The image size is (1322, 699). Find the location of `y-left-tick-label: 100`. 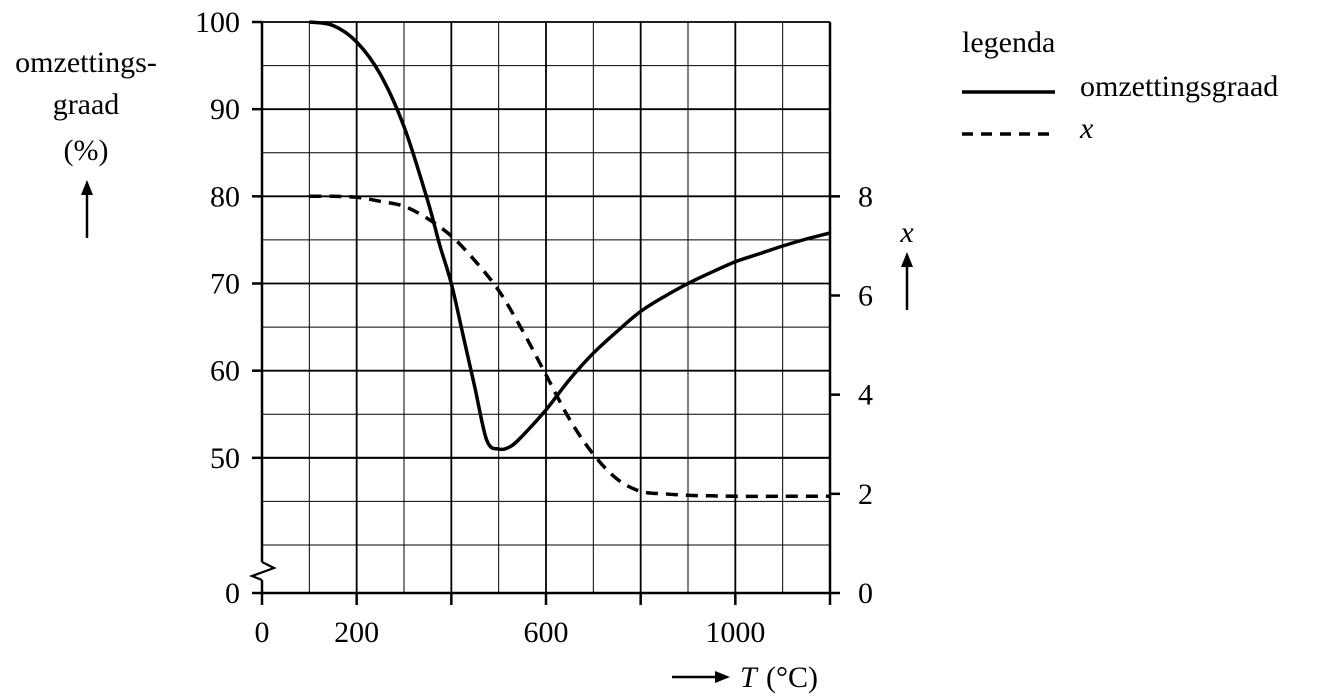

y-left-tick-label: 100 is located at coordinates (217, 22).